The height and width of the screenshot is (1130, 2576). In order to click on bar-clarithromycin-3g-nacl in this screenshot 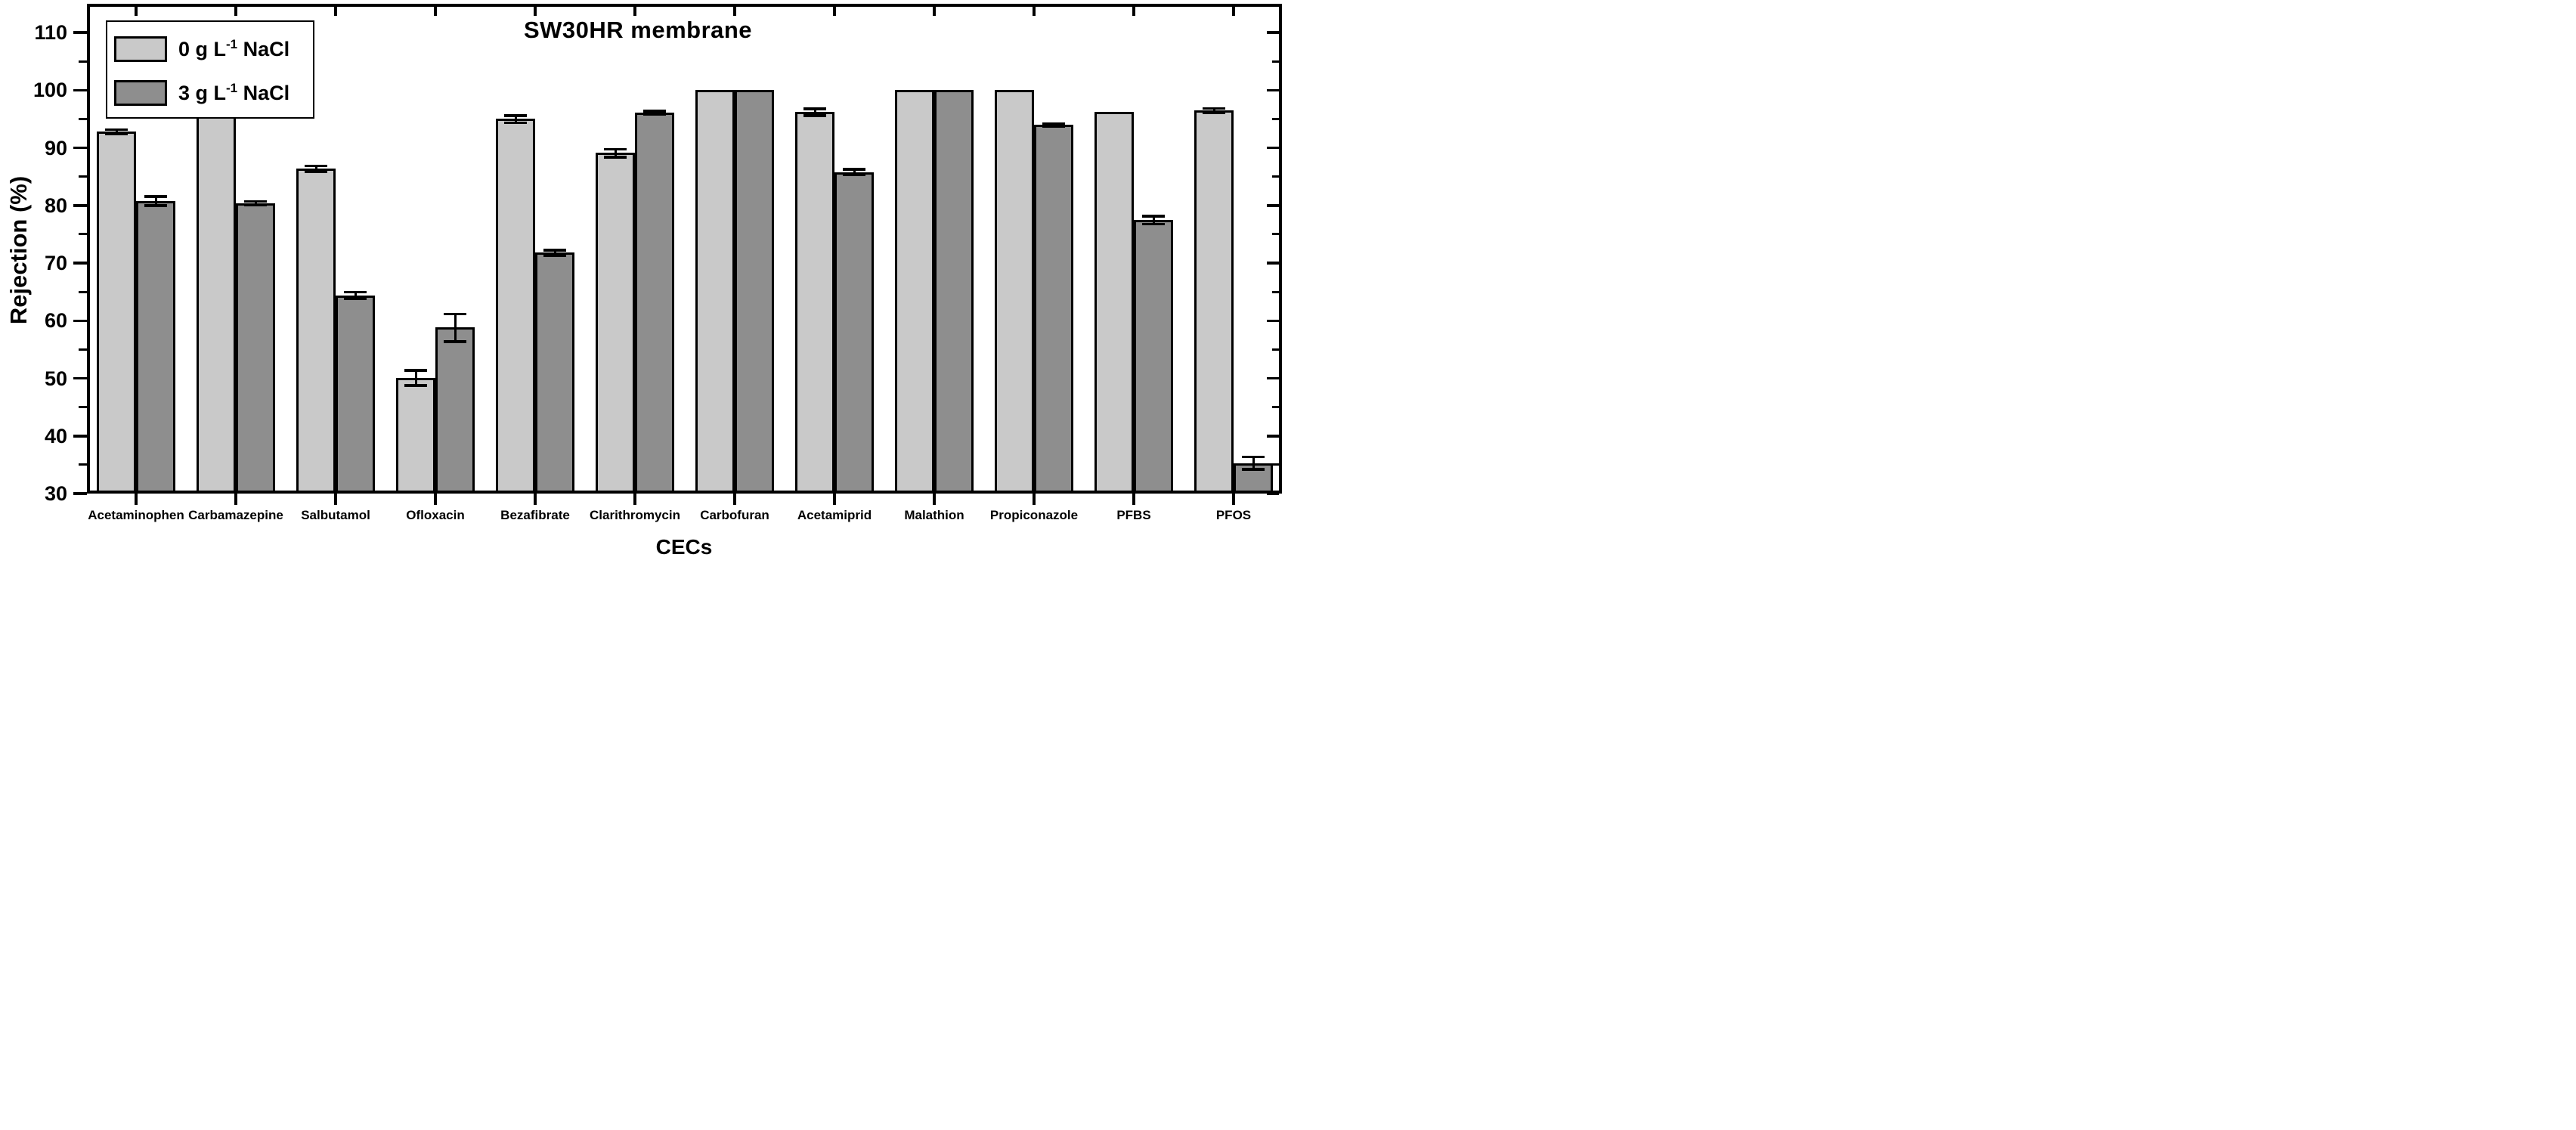, I will do `click(654, 303)`.